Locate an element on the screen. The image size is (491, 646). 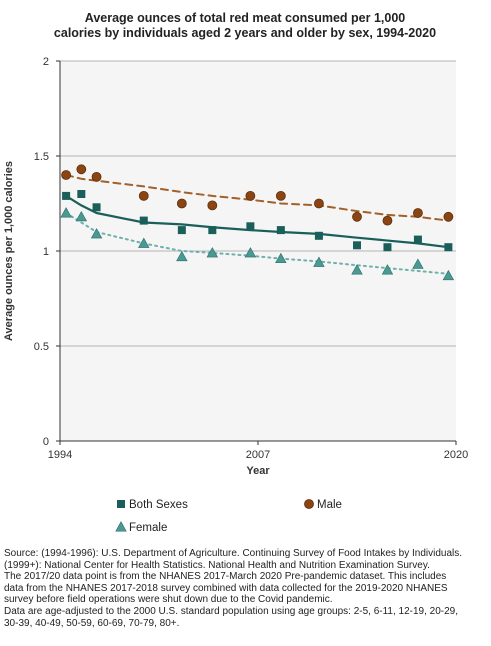
x-tick-label: 2007 is located at coordinates (258, 455).